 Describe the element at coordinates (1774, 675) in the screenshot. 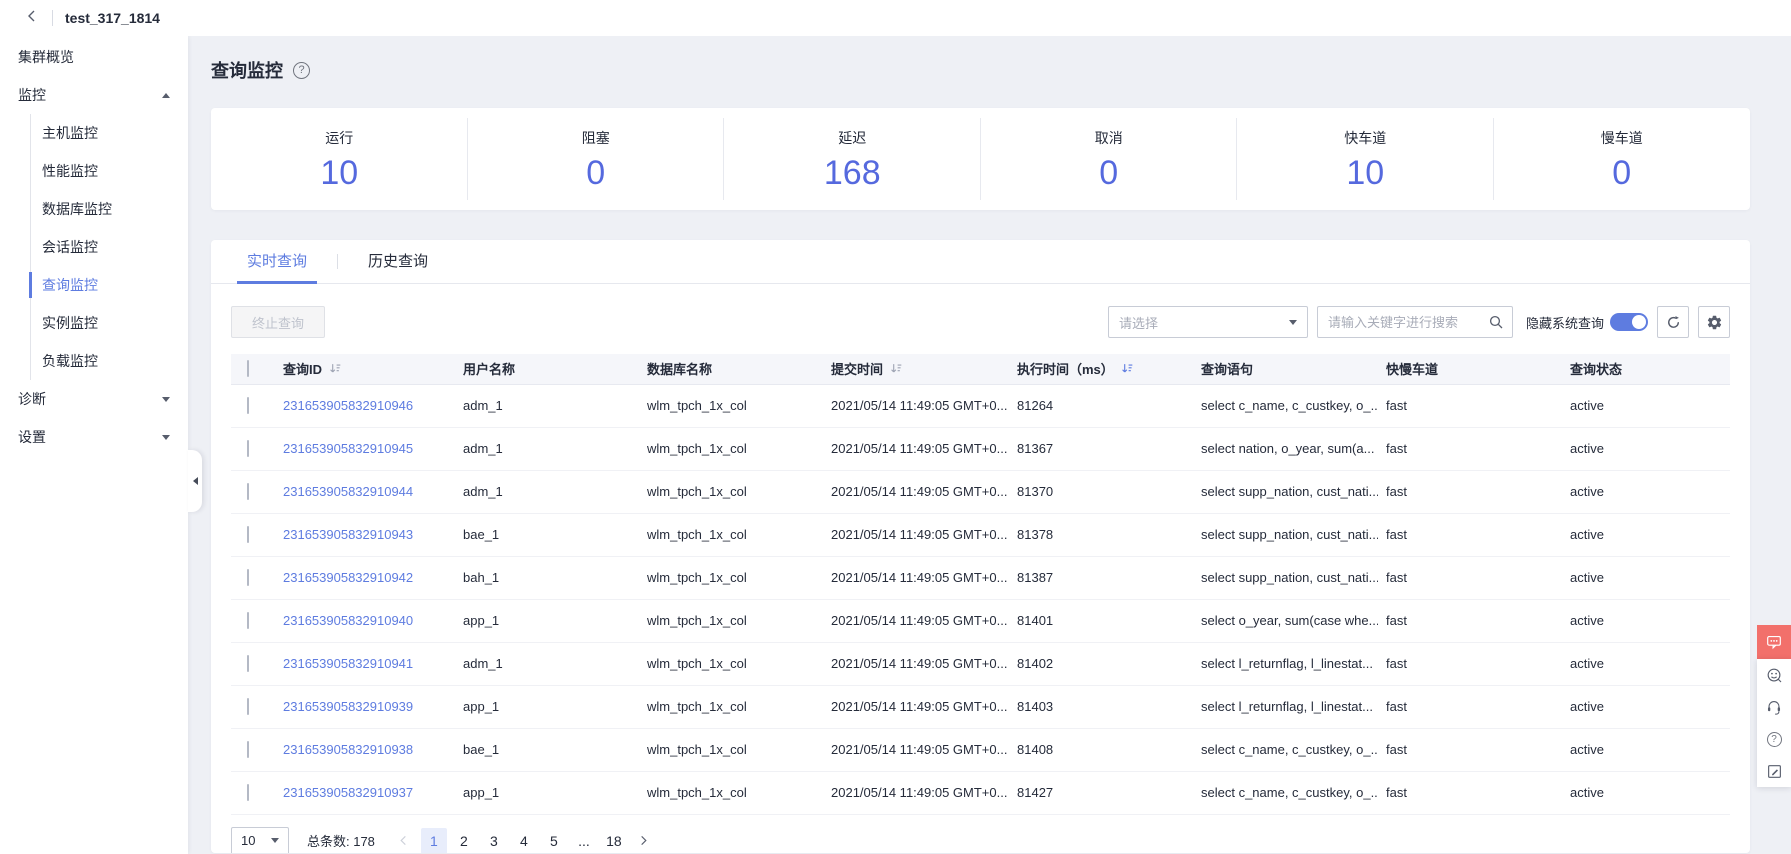

I see `satisfaction-survey-button` at that location.